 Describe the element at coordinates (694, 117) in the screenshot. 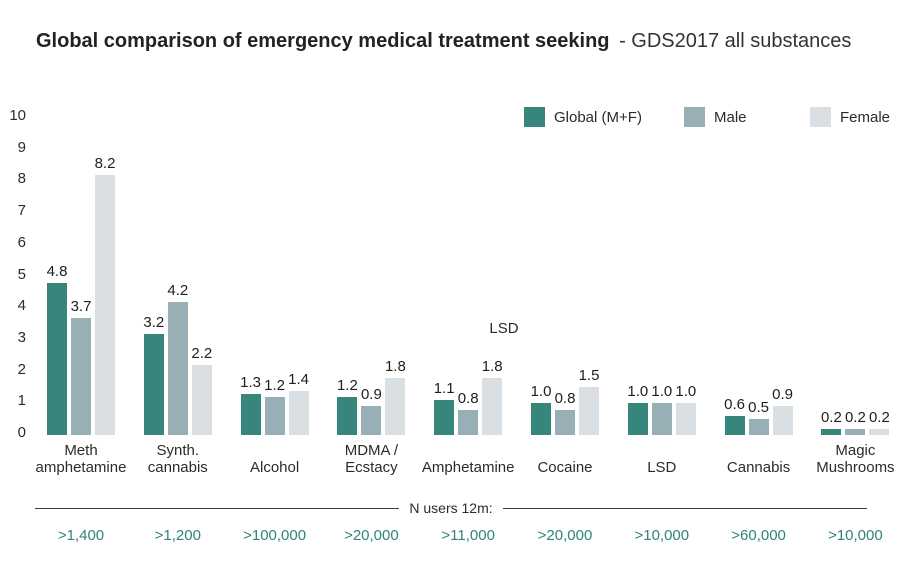

I see `legend-swatch-male` at that location.